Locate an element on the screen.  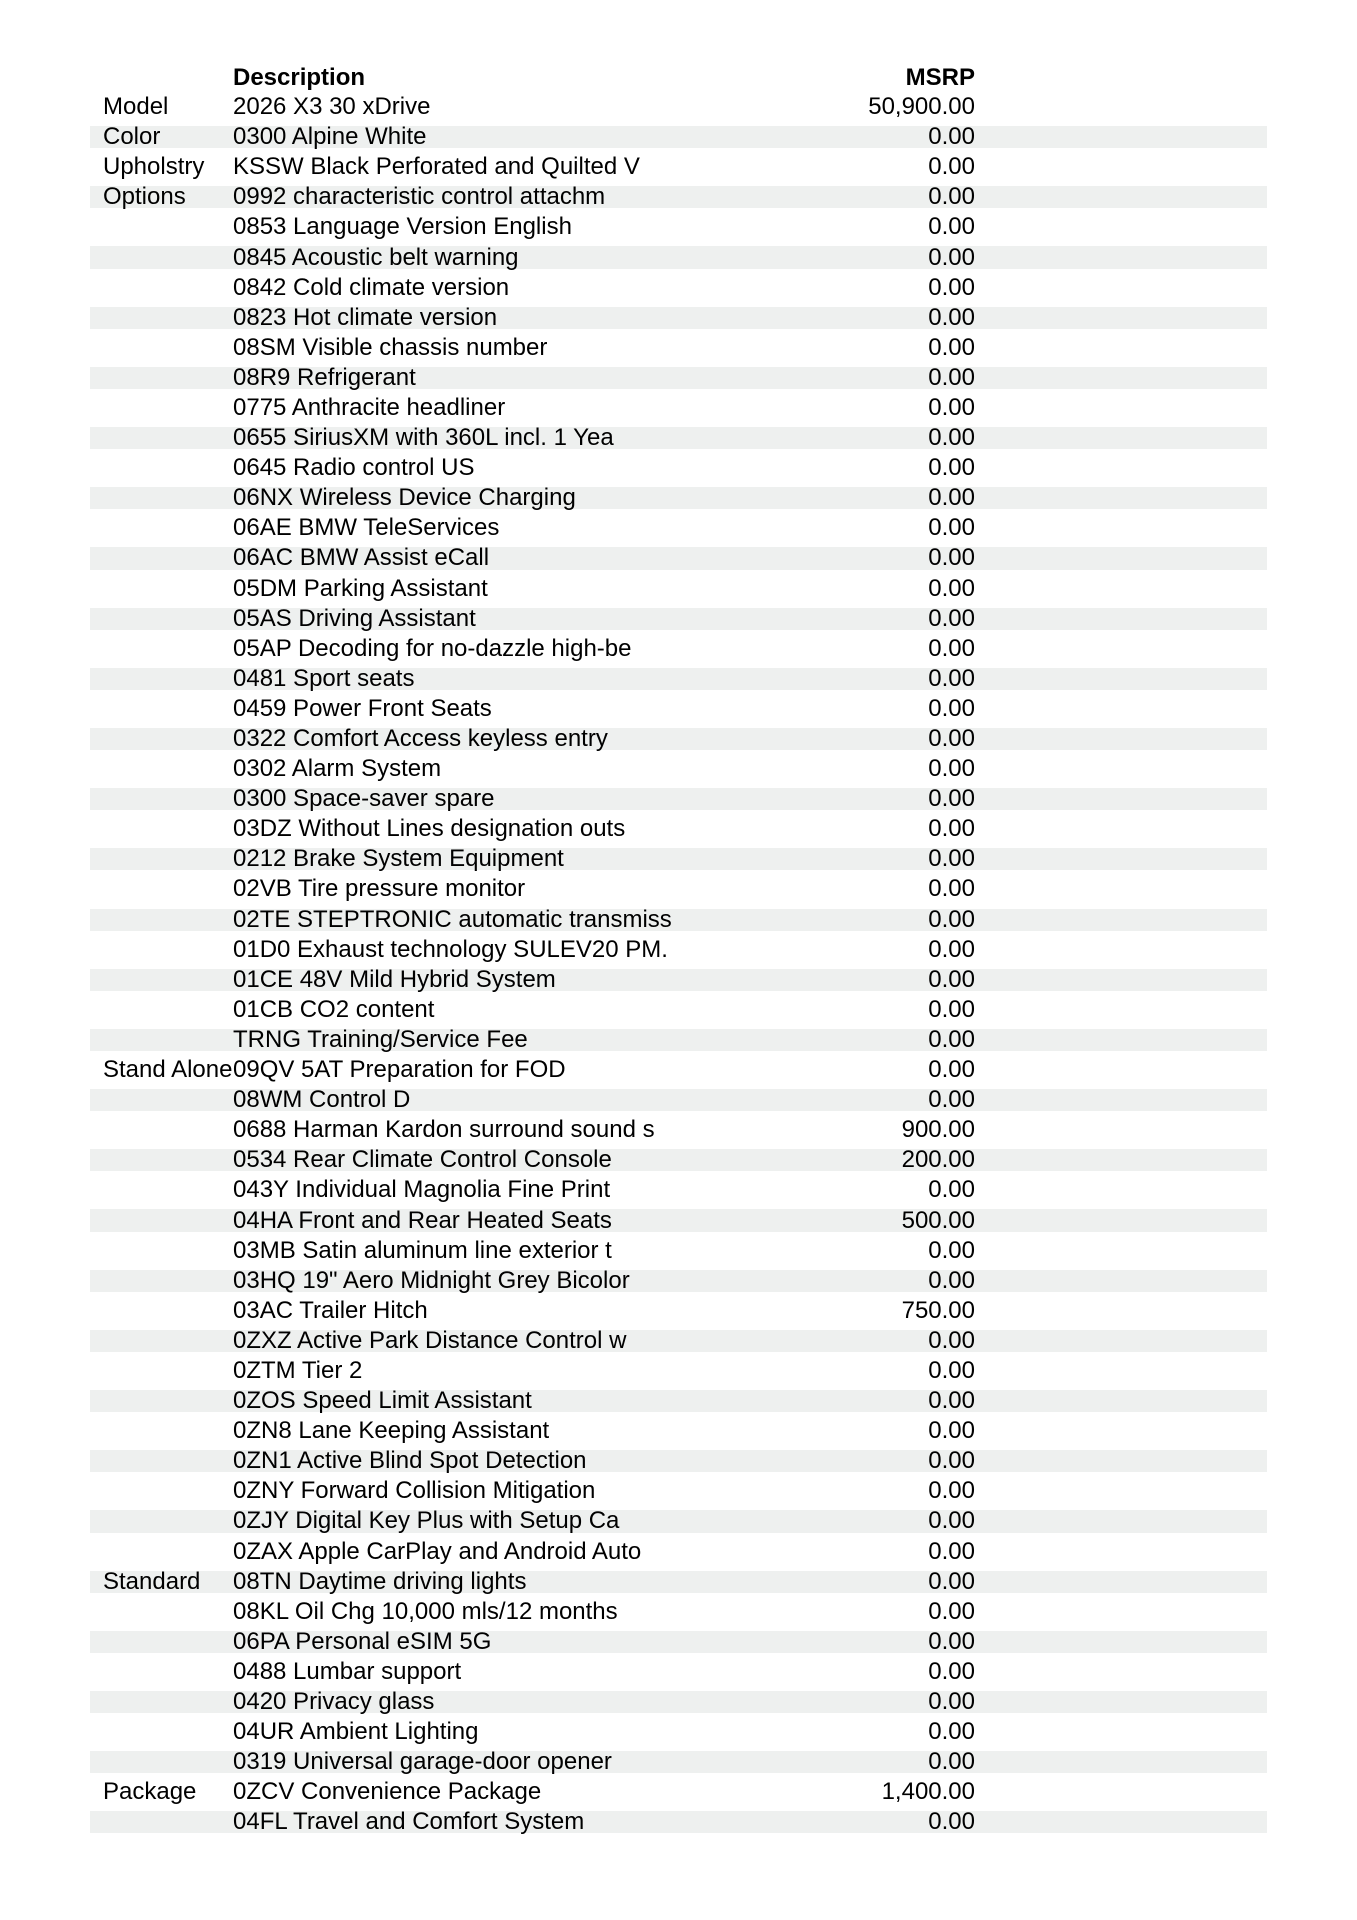
table-row: 03AC Trailer Hitch 750.00 is located at coordinates (678, 1311).